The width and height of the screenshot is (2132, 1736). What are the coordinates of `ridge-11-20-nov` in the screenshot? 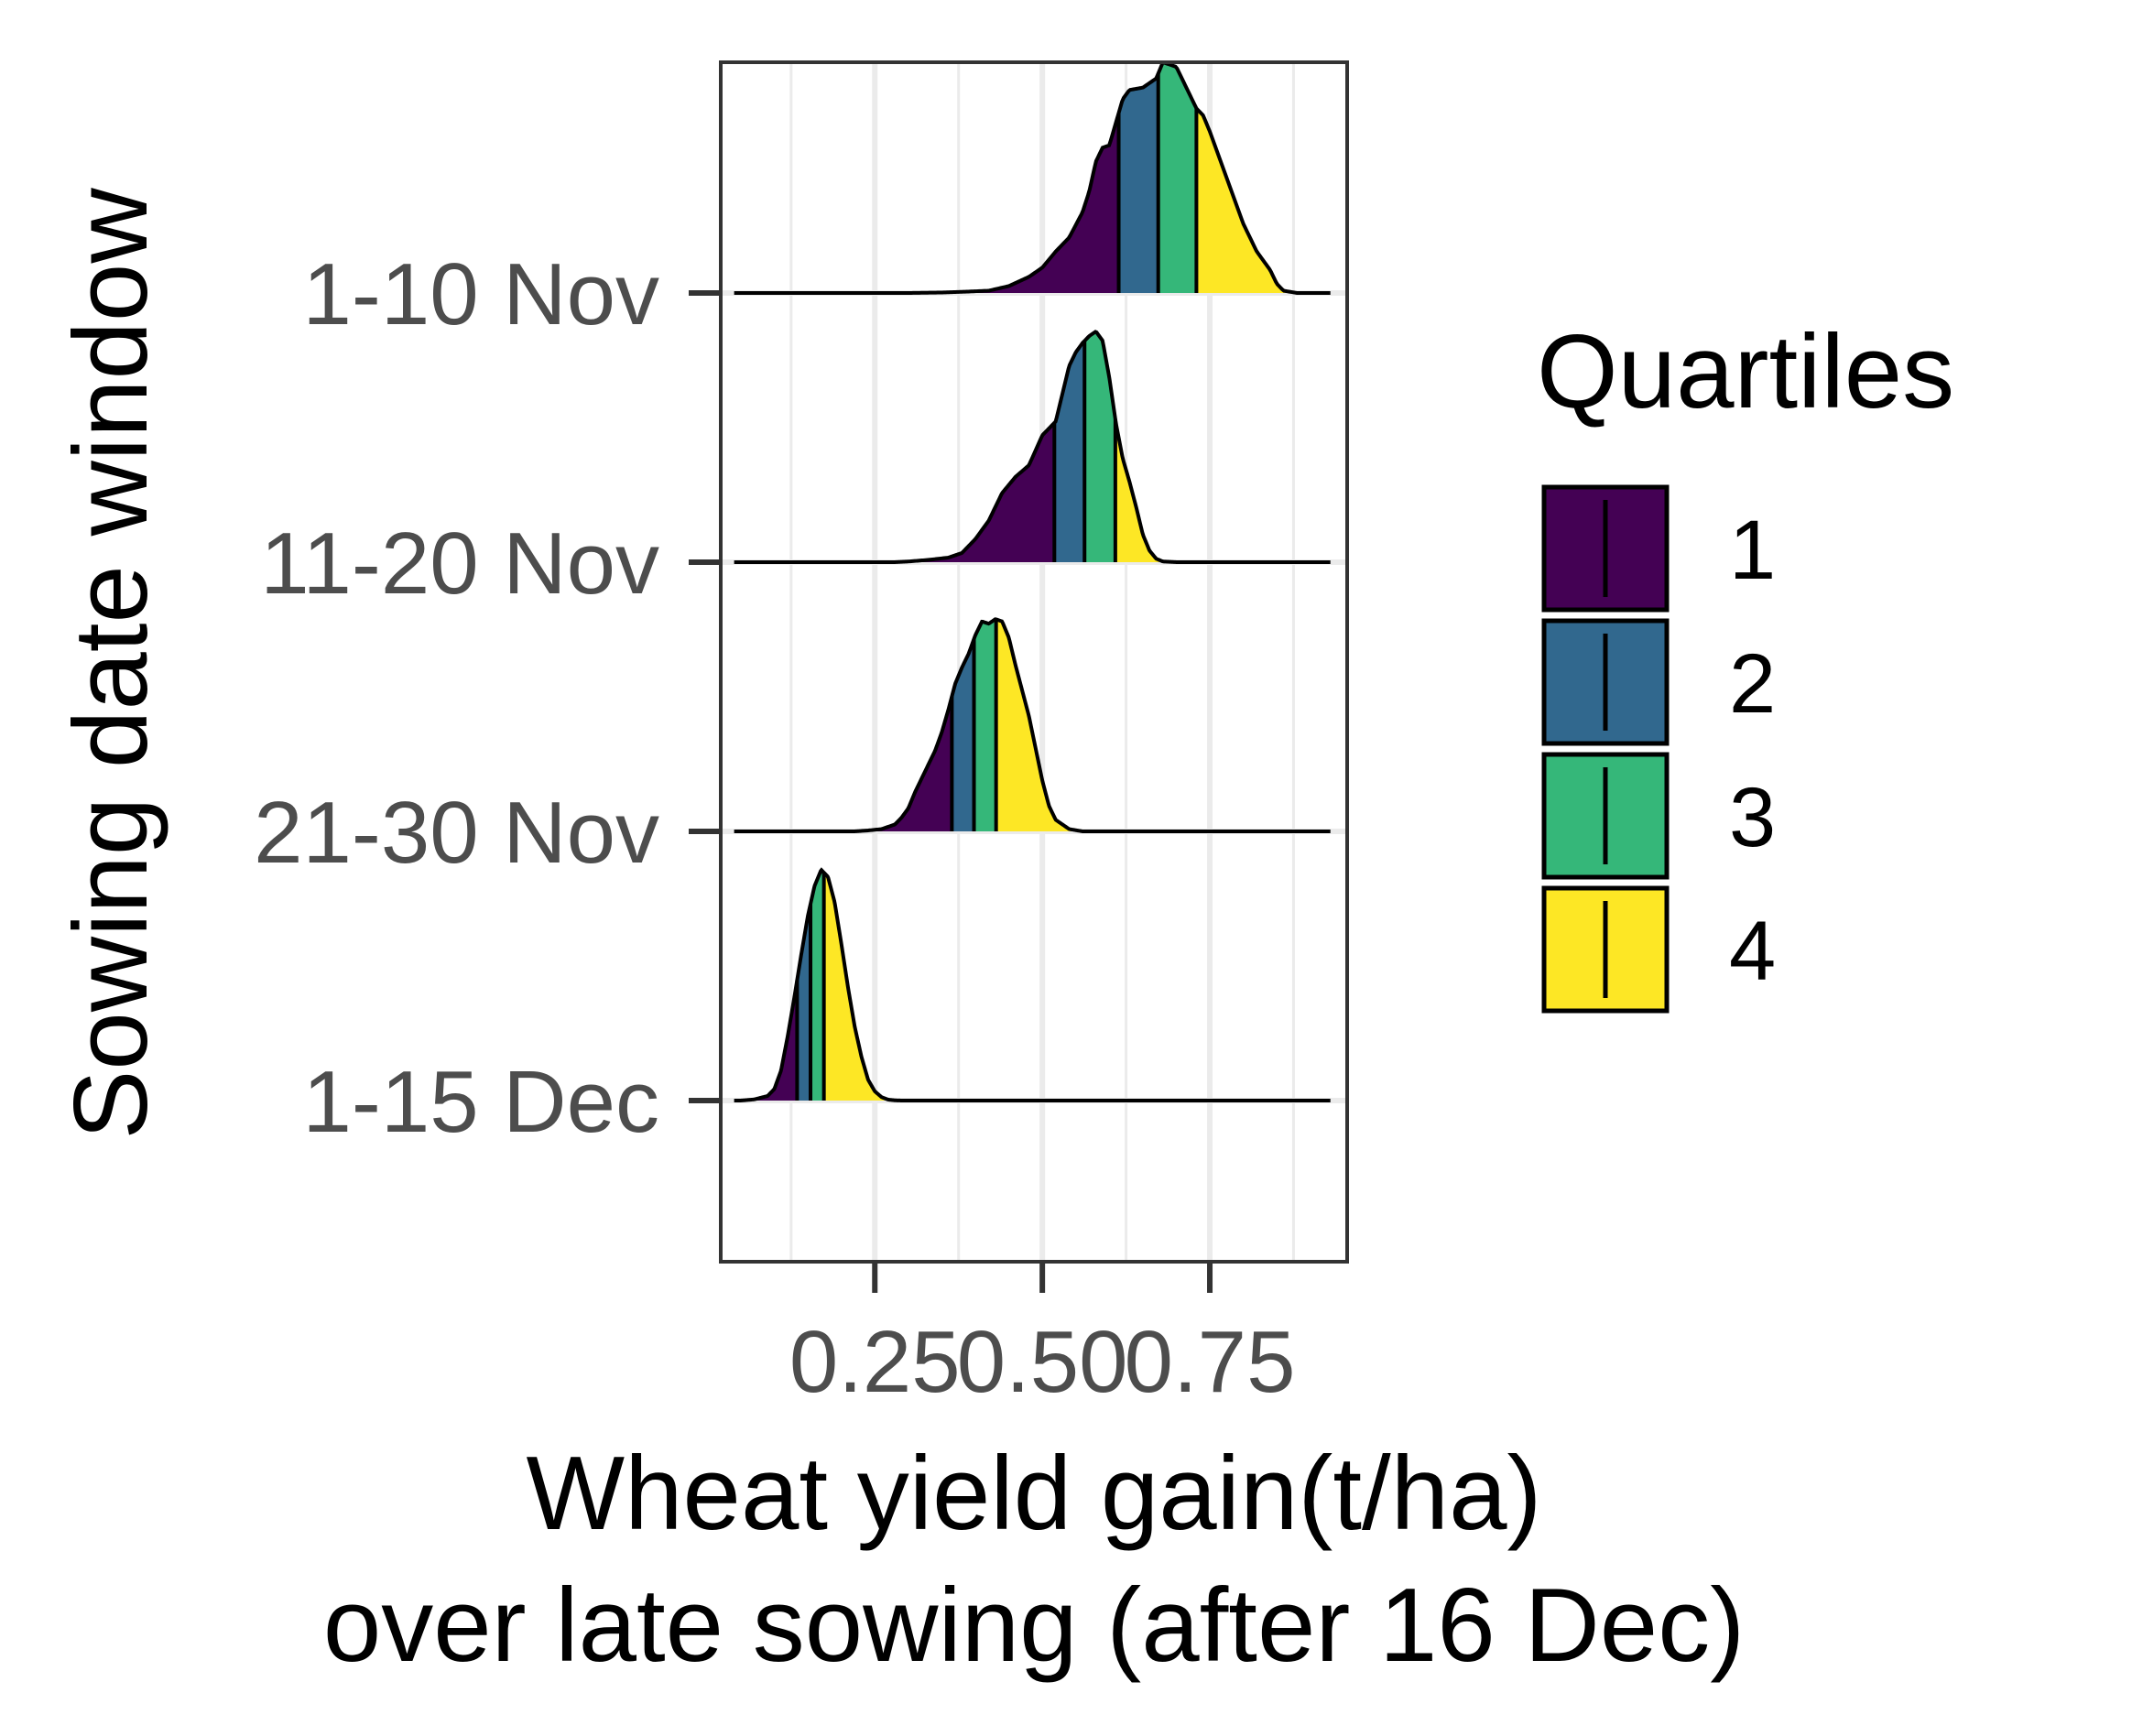 It's located at (1032, 447).